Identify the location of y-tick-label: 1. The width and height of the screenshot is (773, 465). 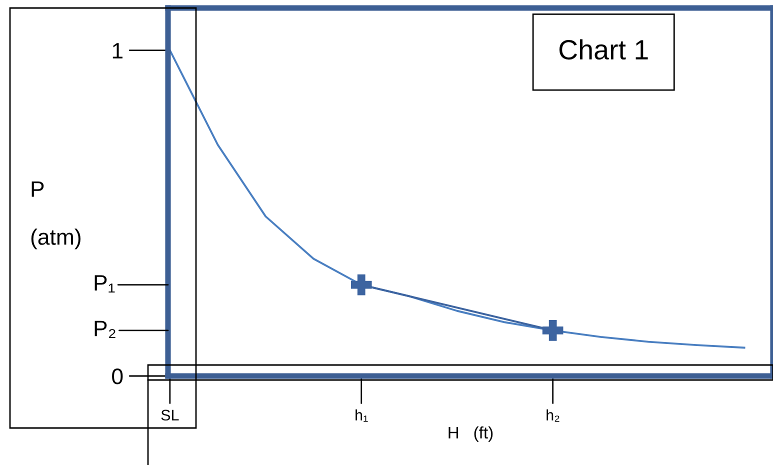
(117, 50).